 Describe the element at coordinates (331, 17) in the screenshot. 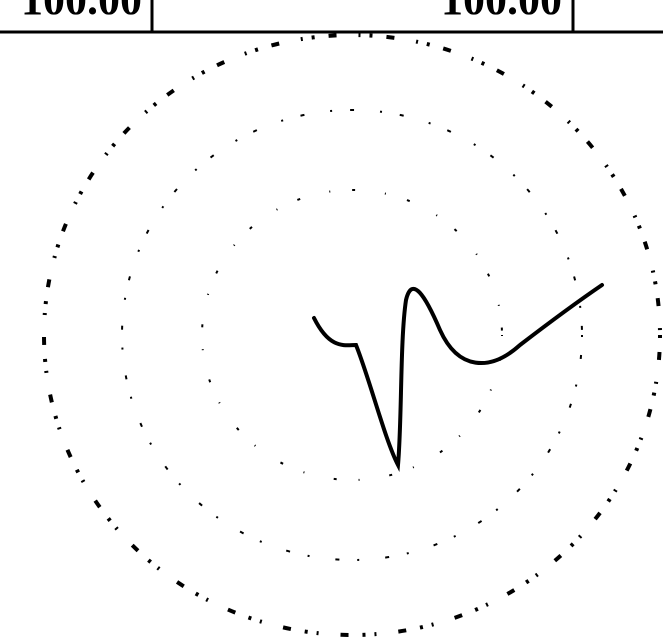

I see `table-row: 100.00 100.00` at that location.